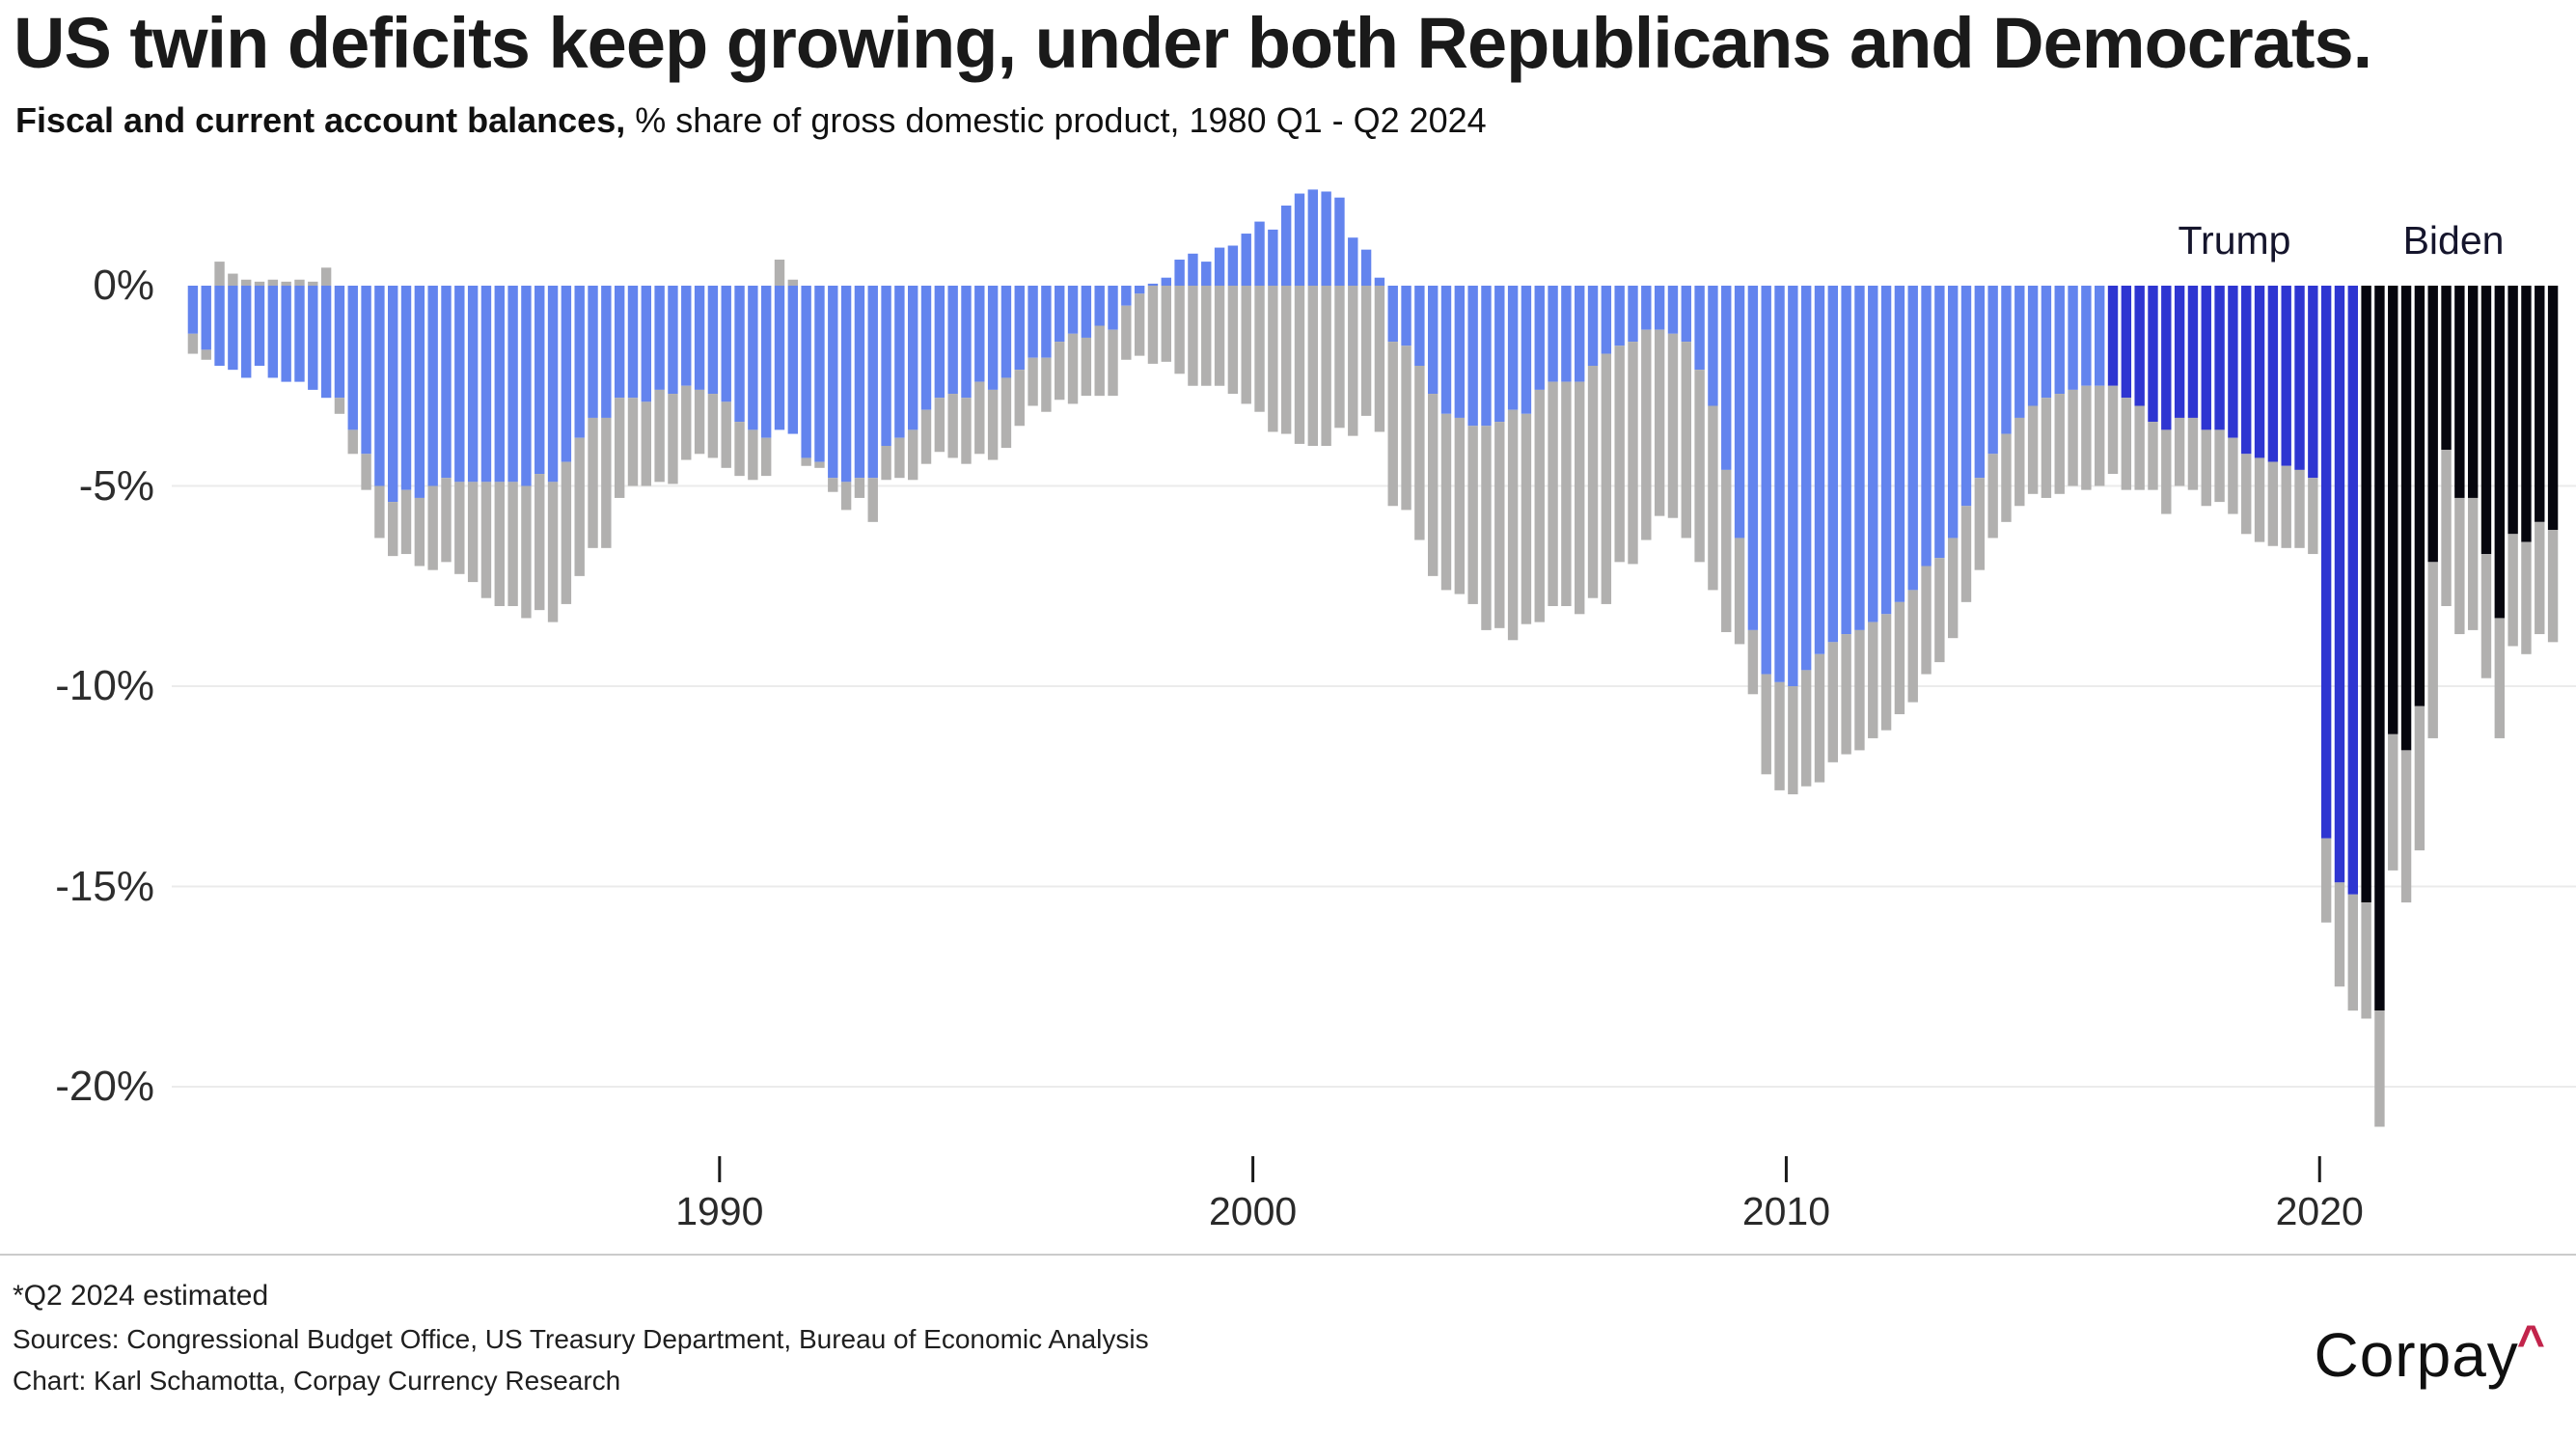 Image resolution: width=2576 pixels, height=1438 pixels. What do you see at coordinates (320, 120) in the screenshot?
I see `subtitle-bold: Fiscal and current account balances,` at bounding box center [320, 120].